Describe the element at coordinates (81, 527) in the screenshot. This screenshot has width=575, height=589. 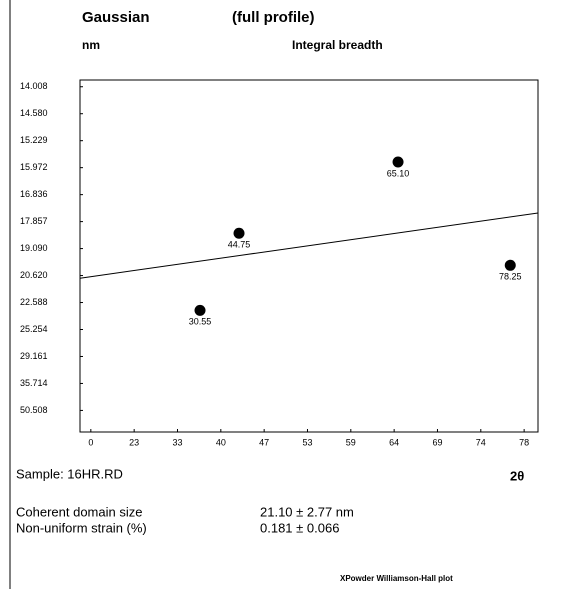
I see `stat-name: Non-uniform strain (%)` at that location.